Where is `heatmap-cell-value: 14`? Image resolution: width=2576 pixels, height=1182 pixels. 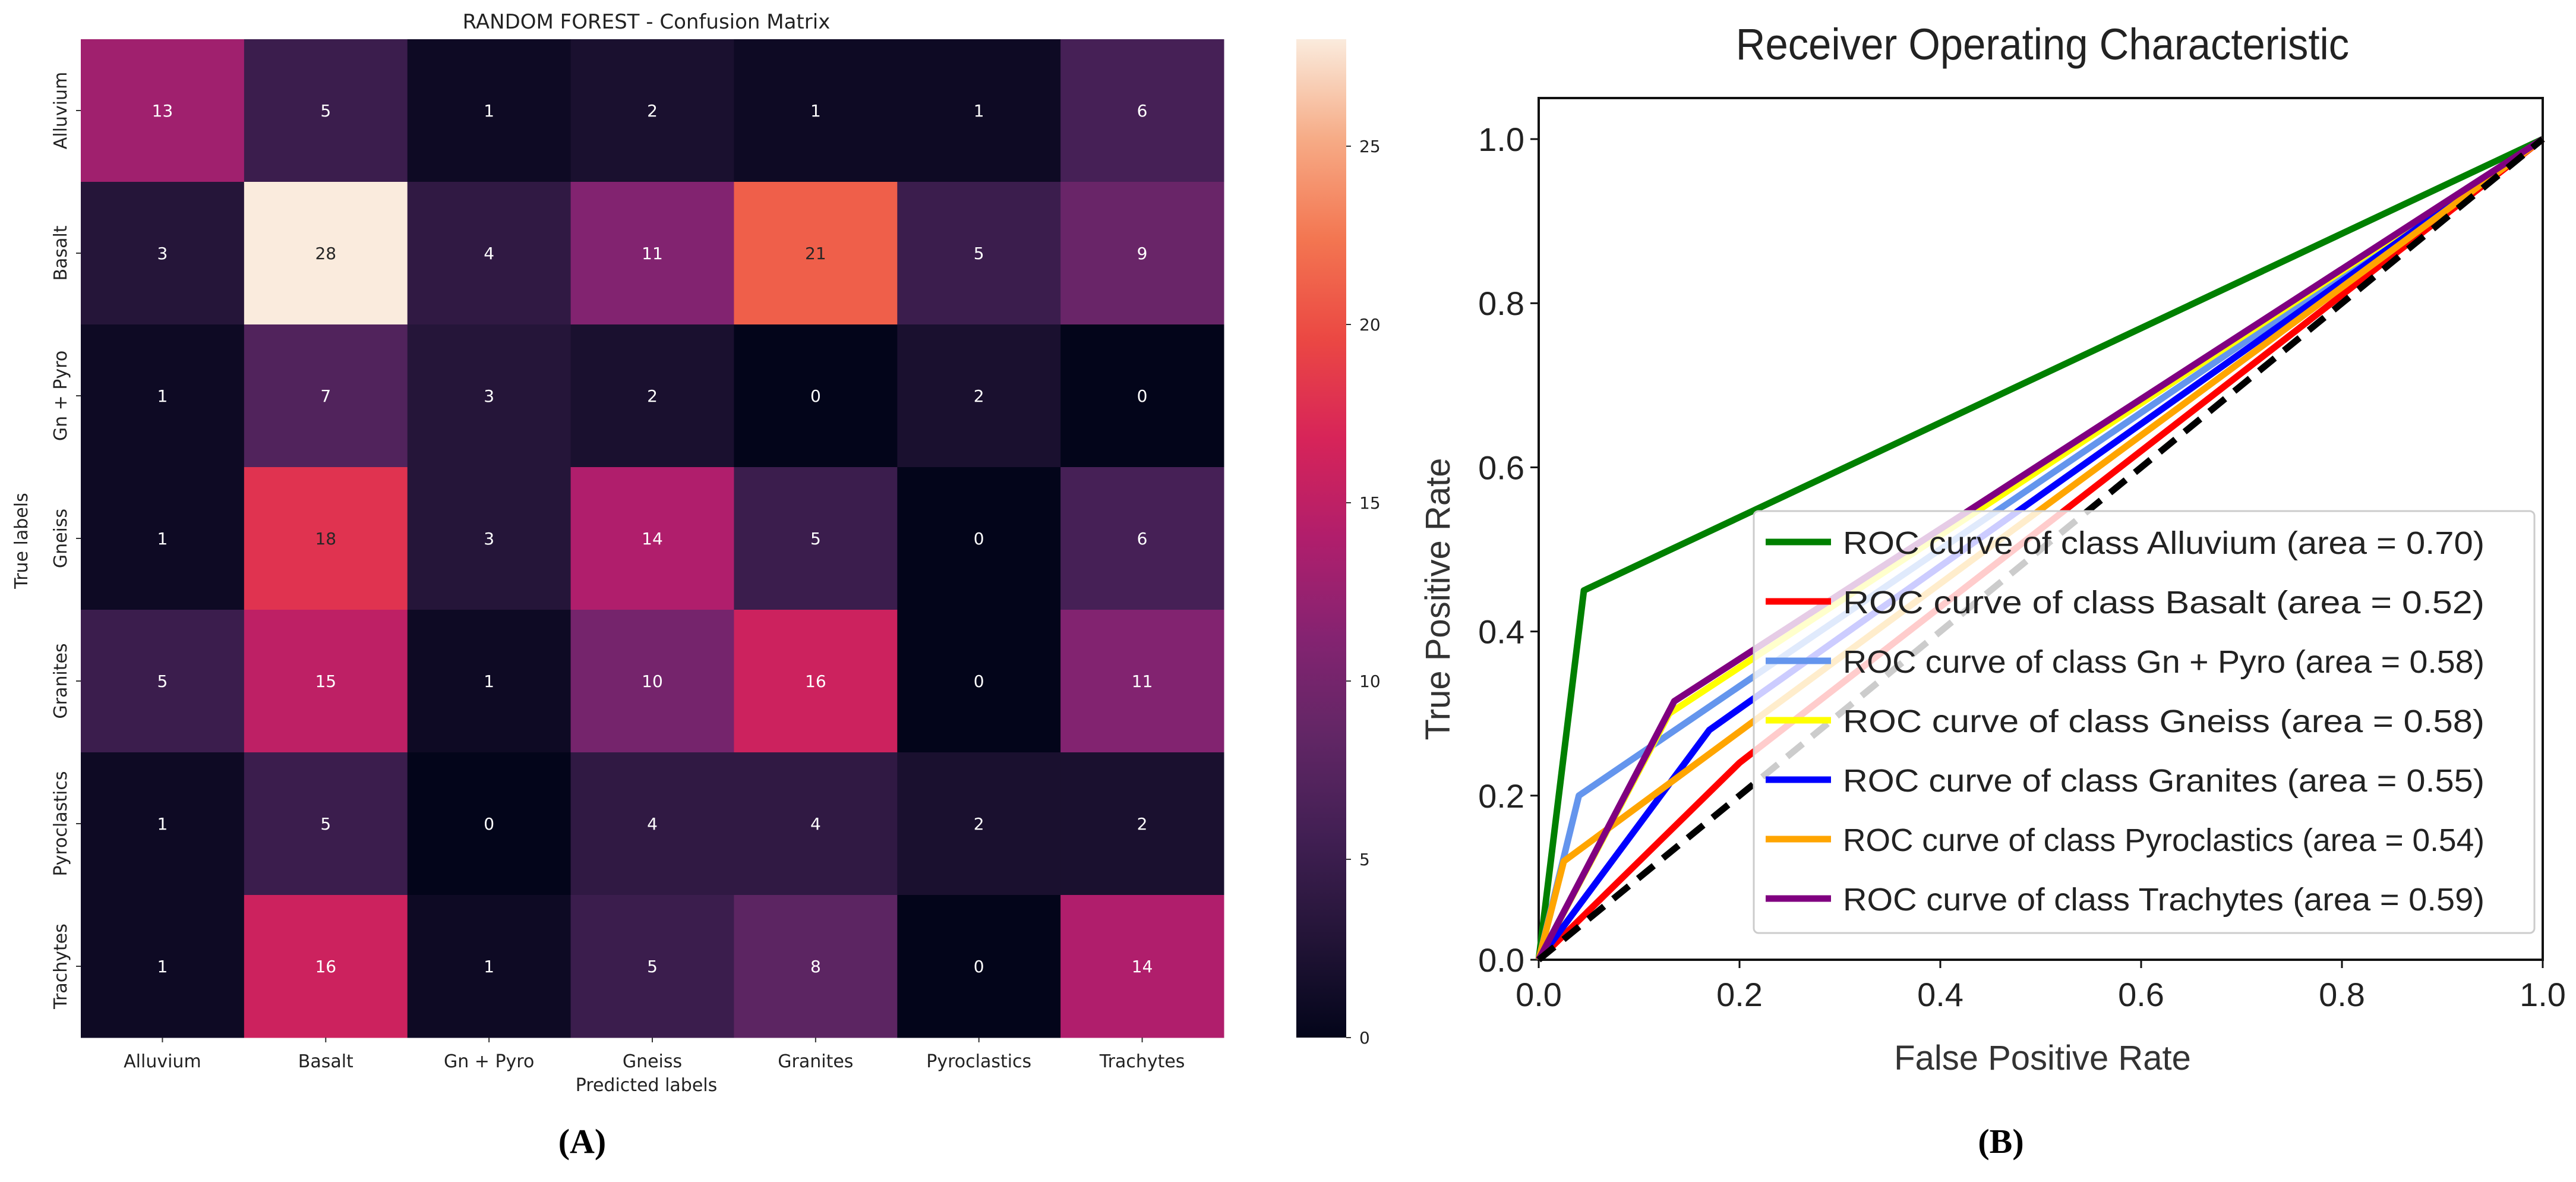
heatmap-cell-value: 14 is located at coordinates (652, 539).